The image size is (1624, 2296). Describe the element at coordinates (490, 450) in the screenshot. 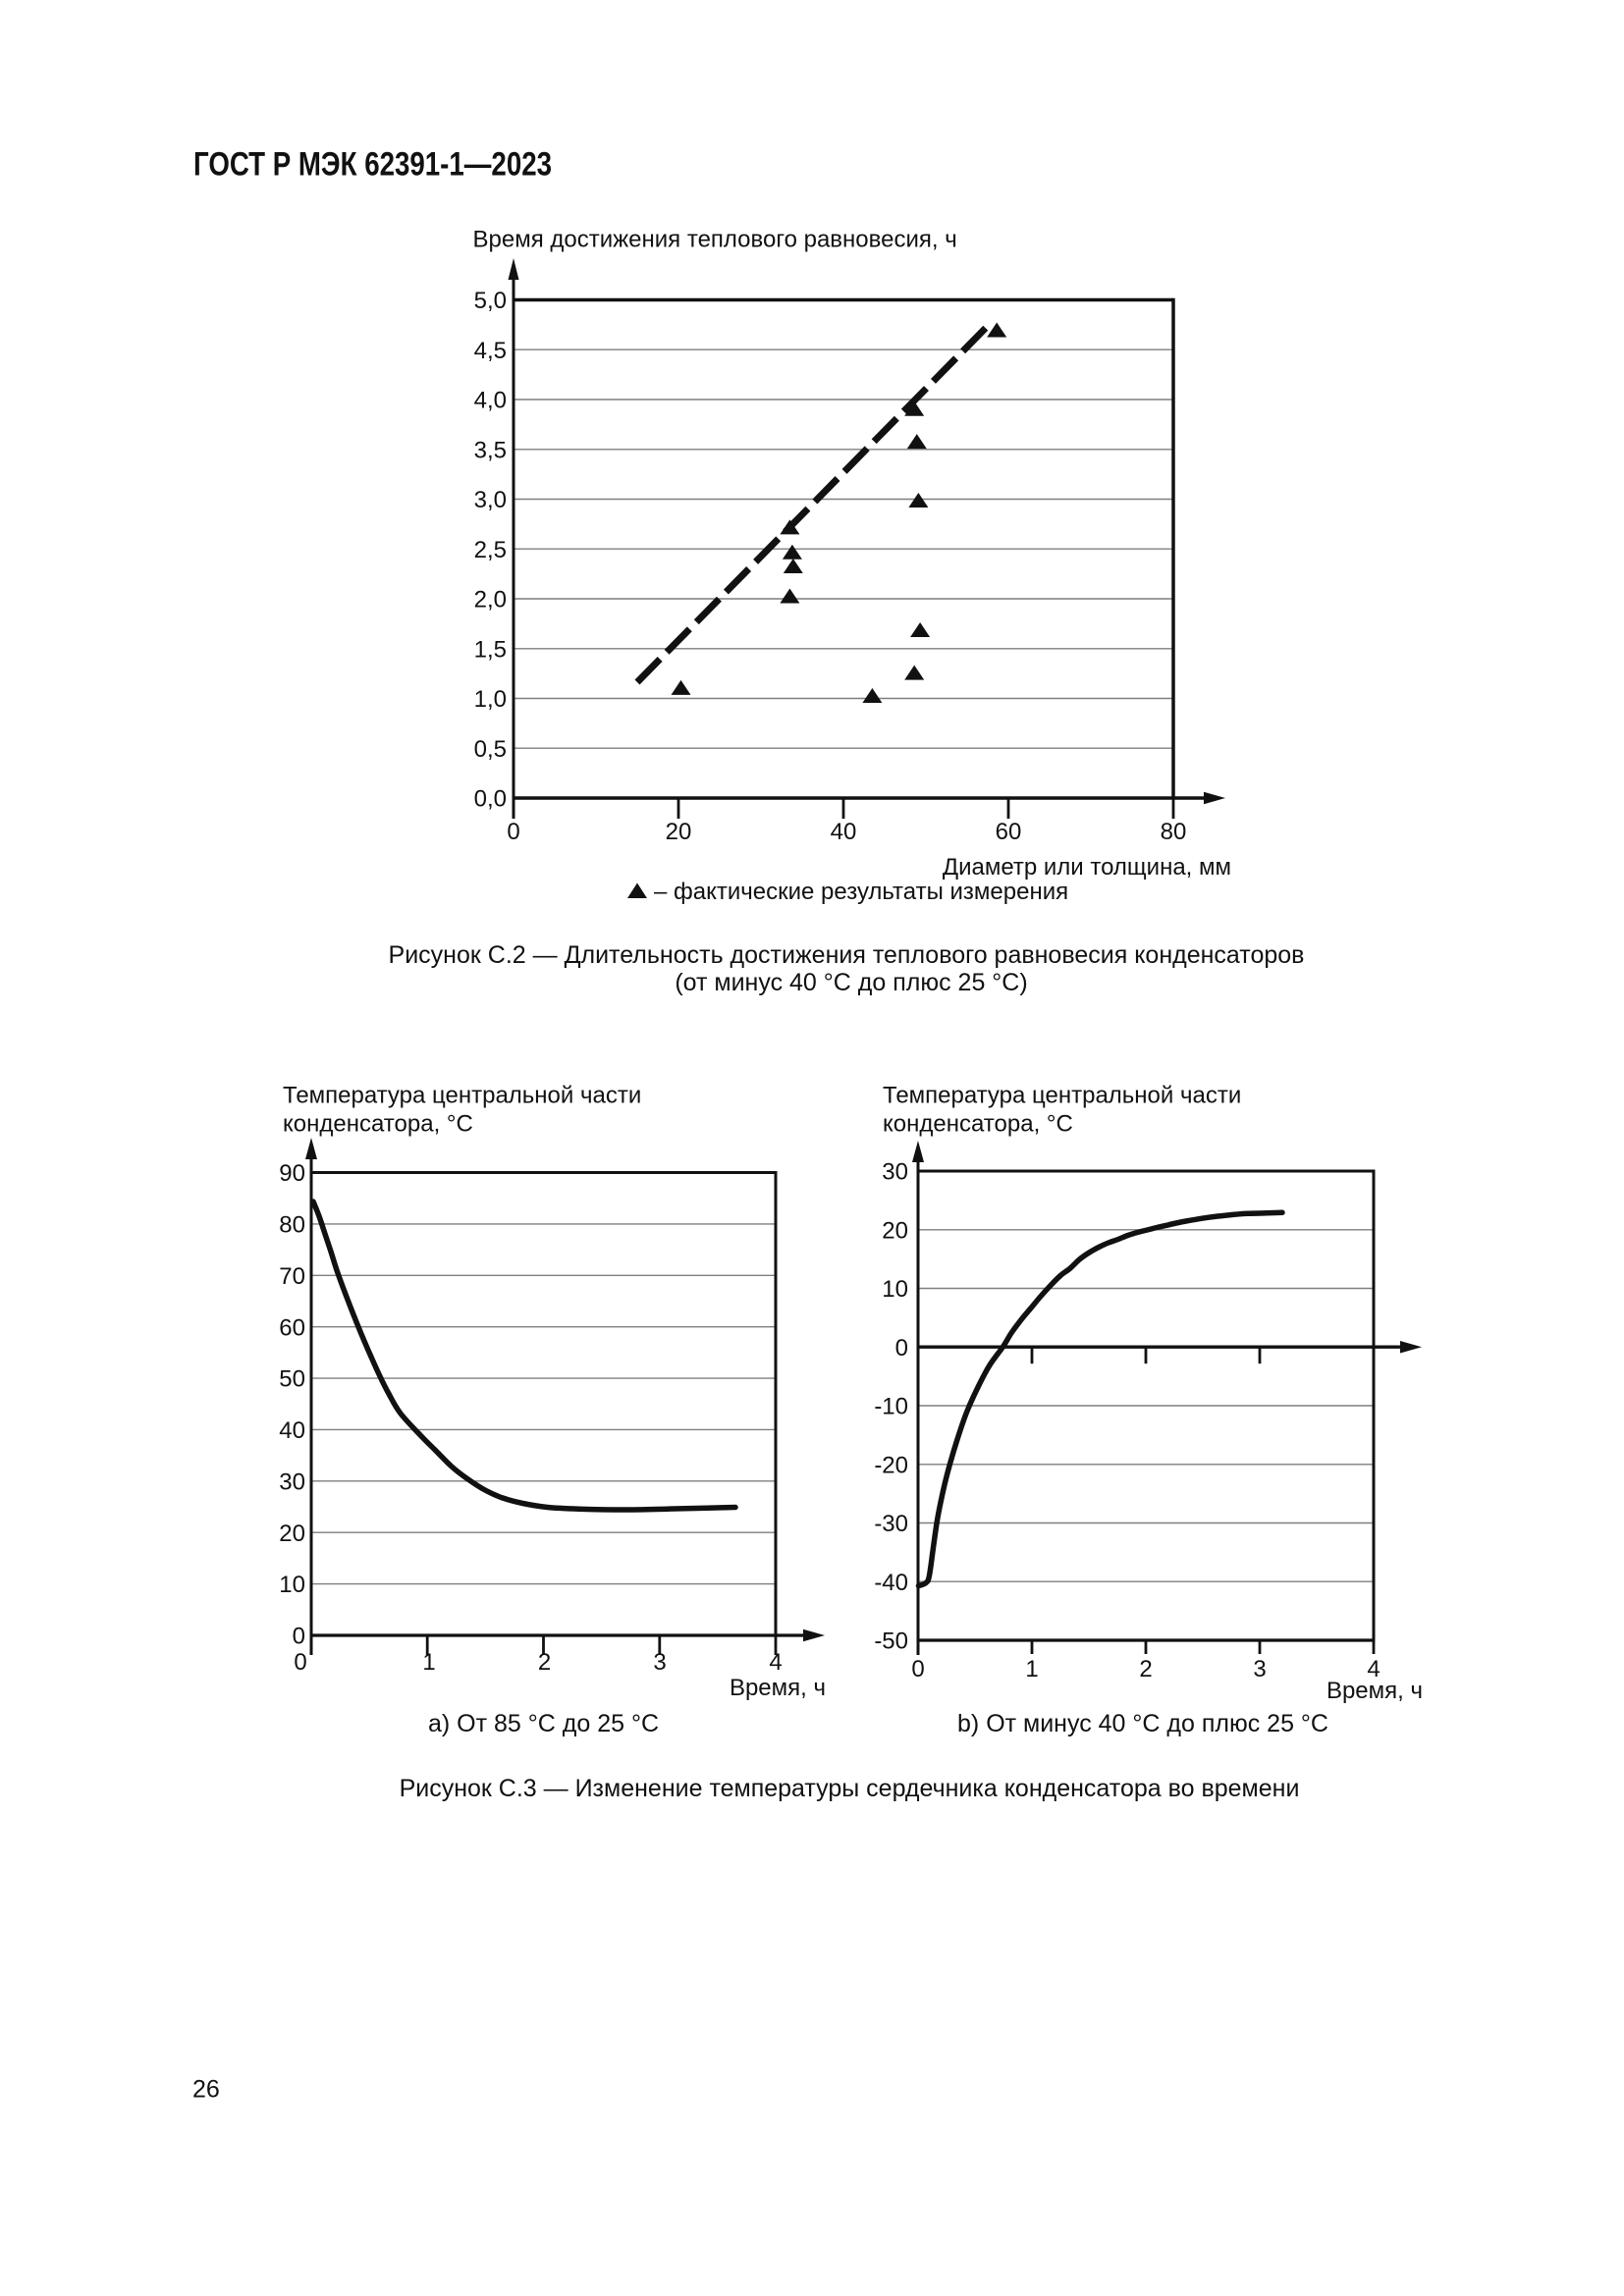

I see `svg-text: 3,5` at that location.